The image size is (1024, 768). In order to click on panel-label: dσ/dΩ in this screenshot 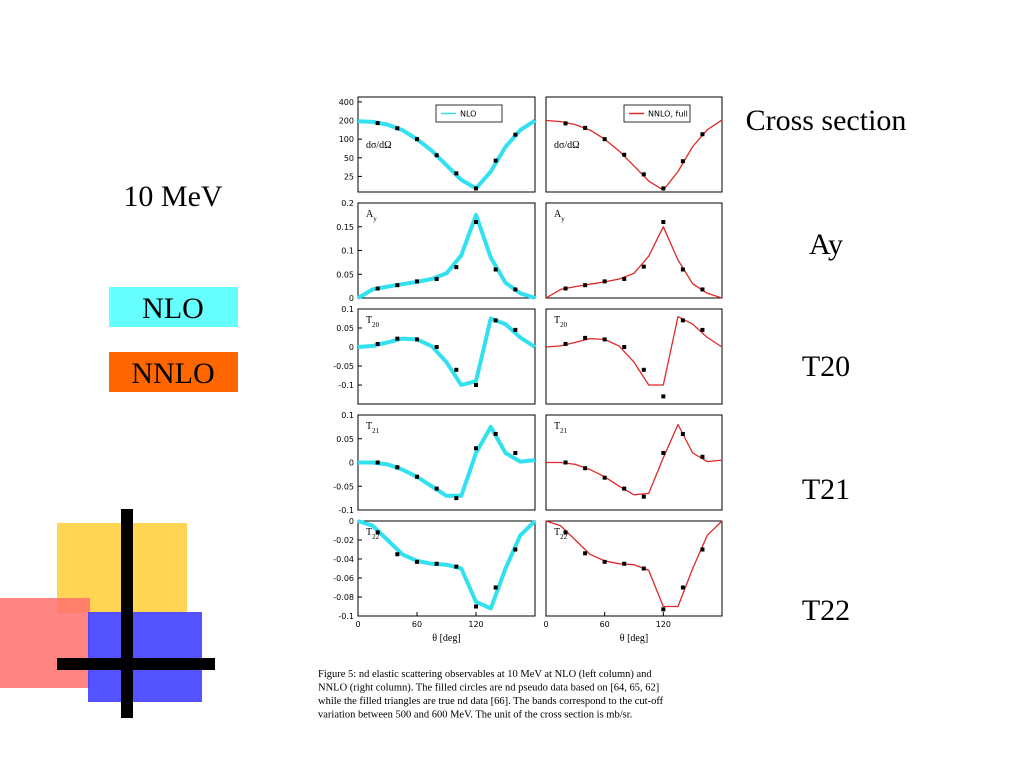, I will do `click(567, 145)`.